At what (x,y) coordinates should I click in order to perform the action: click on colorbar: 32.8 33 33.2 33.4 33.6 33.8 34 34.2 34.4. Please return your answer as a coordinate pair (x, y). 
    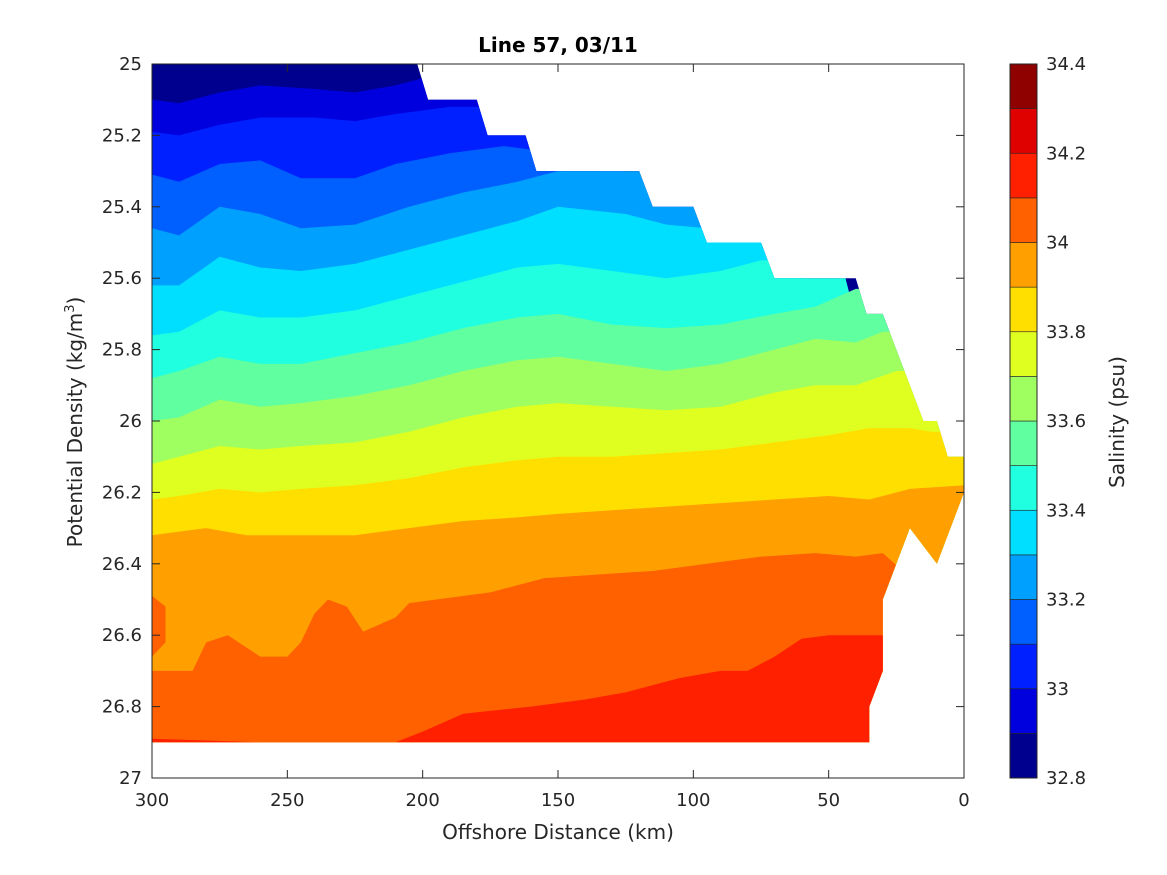
    Looking at the image, I should click on (1047, 421).